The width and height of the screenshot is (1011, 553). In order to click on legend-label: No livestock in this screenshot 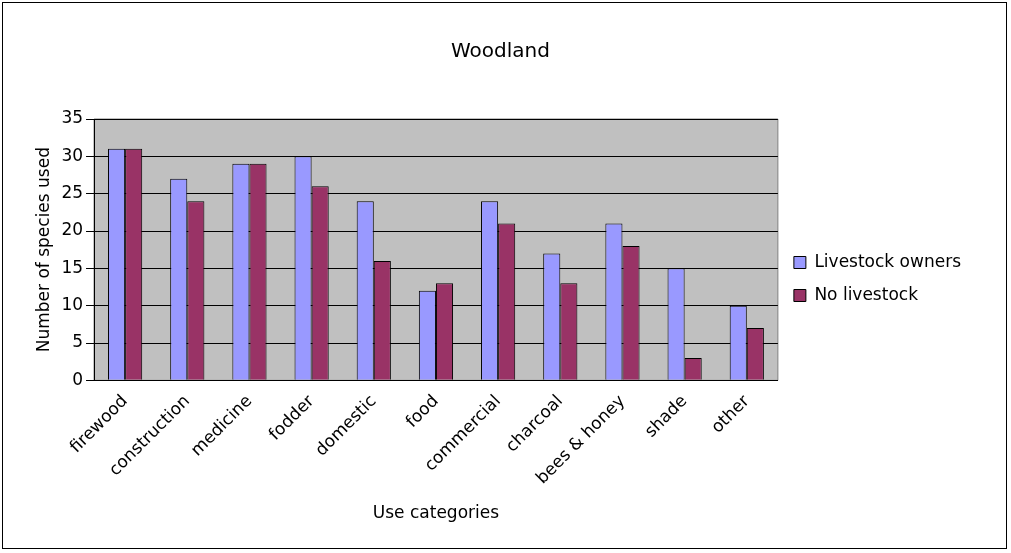, I will do `click(866, 293)`.